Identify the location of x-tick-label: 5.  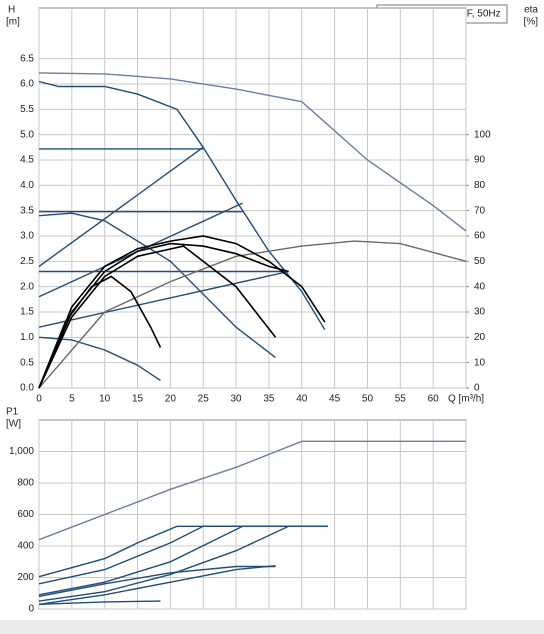
(72, 399).